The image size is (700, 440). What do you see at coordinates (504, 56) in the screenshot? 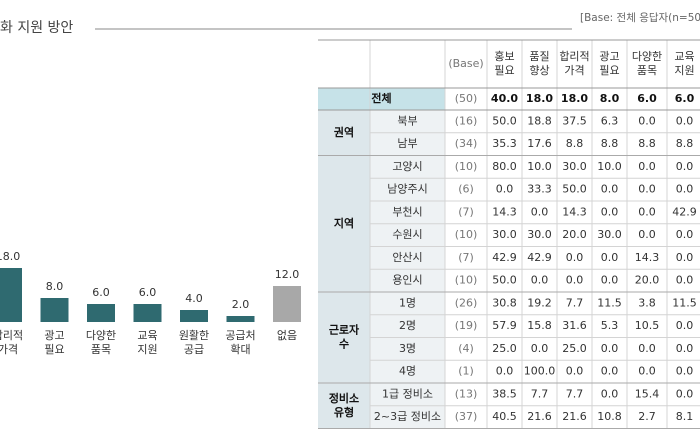
I see `column-header: 홍보` at bounding box center [504, 56].